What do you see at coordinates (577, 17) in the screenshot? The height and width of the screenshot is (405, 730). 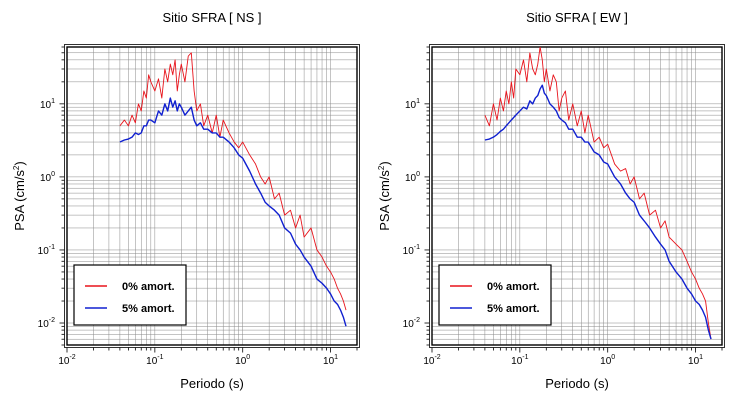 I see `chart-title: Sitio SFRA [ EW ]` at bounding box center [577, 17].